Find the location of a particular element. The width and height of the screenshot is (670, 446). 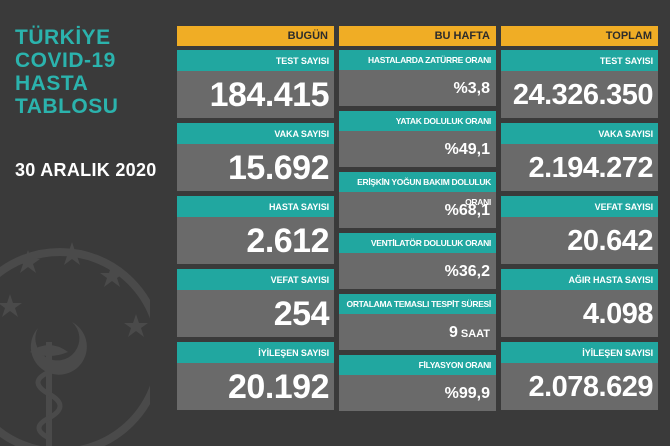

title-line: HASTA is located at coordinates (52, 83).